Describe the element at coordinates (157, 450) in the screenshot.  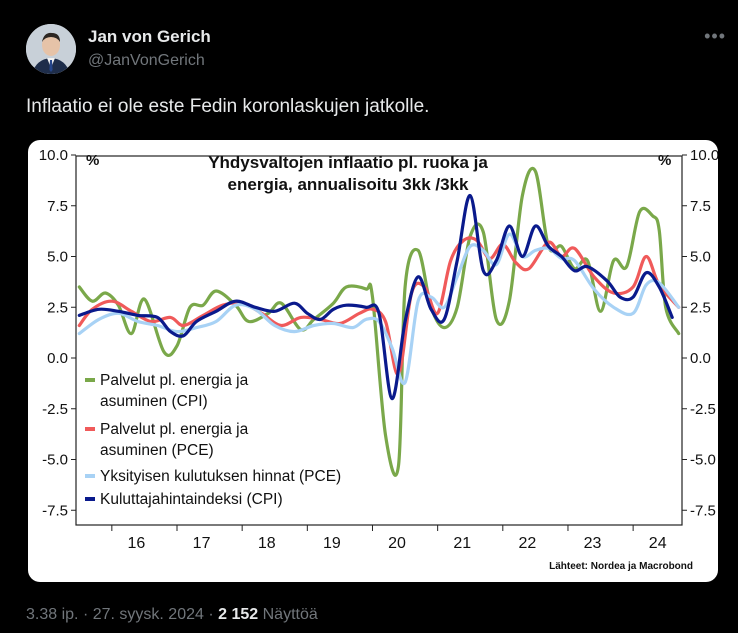
I see `legend-label: asuminen (PCE)` at that location.